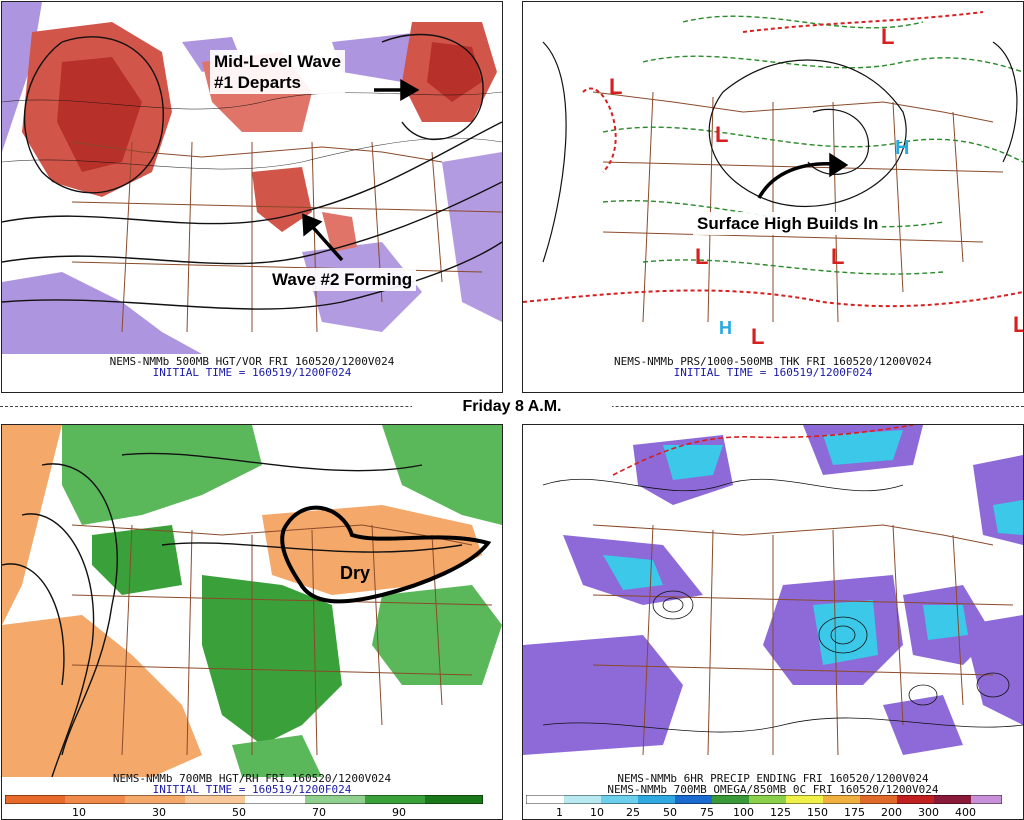 Image resolution: width=1024 pixels, height=820 pixels. I want to click on precip-tick: 175, so click(854, 812).